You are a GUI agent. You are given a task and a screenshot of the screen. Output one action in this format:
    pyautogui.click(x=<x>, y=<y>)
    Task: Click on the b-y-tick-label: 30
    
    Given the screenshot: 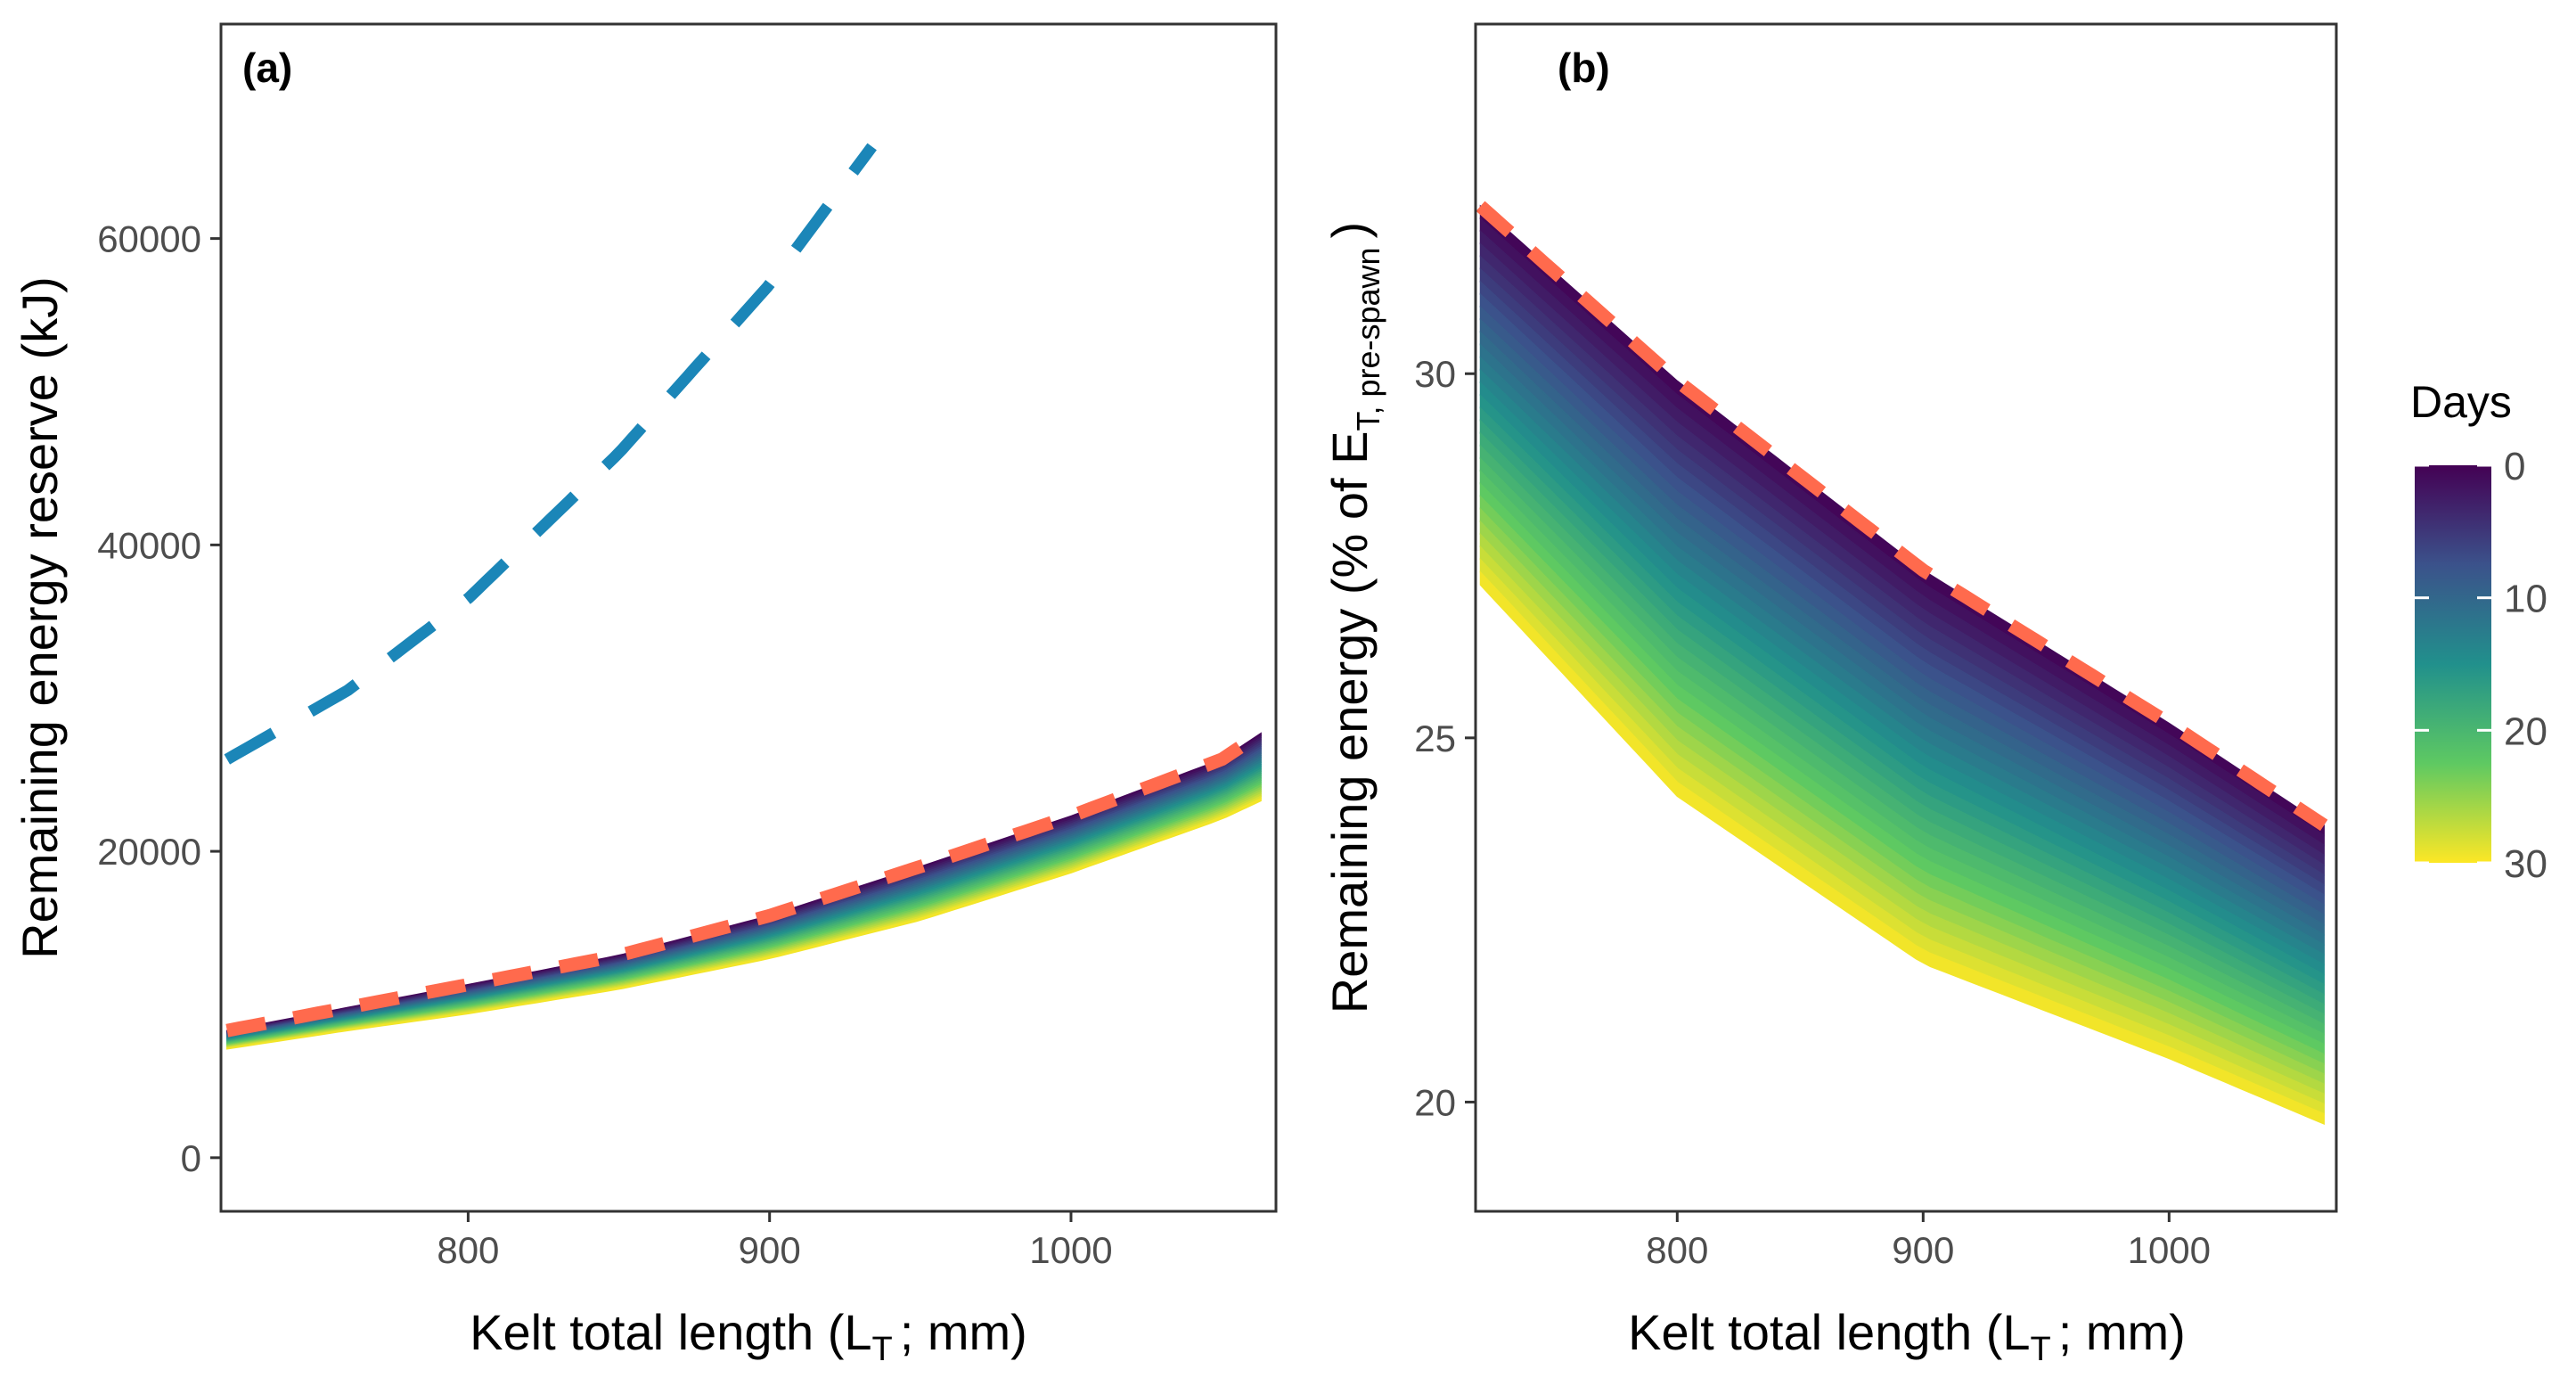 What is the action you would take?
    pyautogui.click(x=1435, y=374)
    